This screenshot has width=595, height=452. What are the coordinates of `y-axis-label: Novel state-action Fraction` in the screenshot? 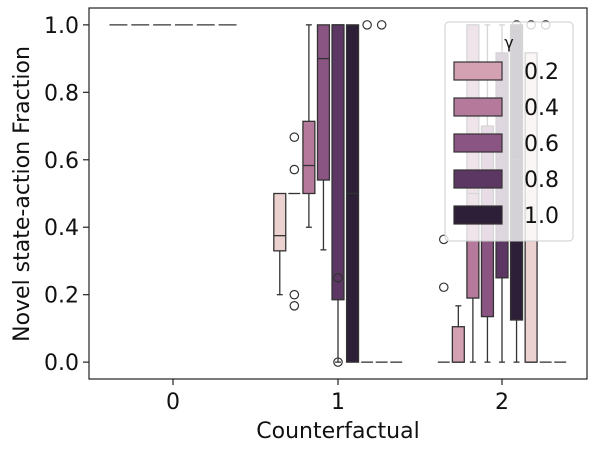 It's located at (22, 194).